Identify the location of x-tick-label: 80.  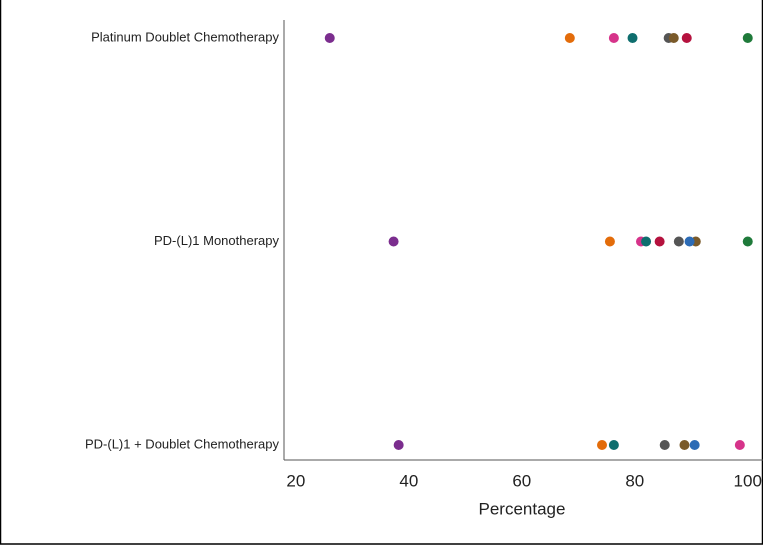
(634, 480).